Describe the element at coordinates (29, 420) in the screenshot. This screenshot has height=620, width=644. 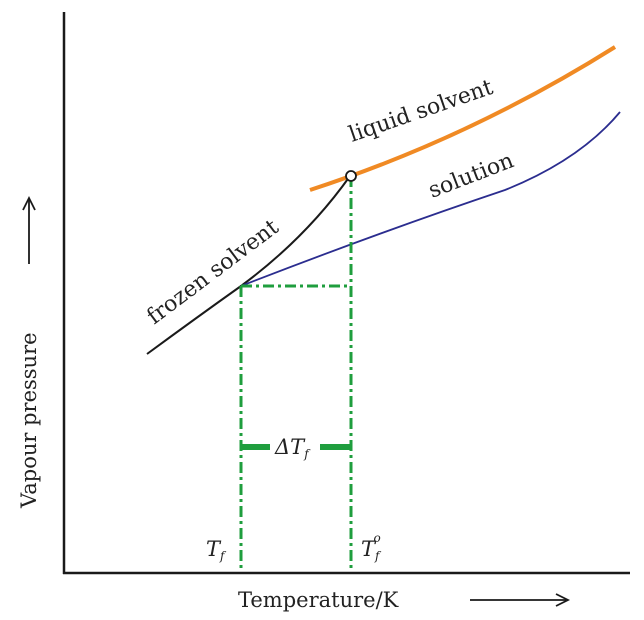
I see `y-axis-label: Vapour pressure` at that location.